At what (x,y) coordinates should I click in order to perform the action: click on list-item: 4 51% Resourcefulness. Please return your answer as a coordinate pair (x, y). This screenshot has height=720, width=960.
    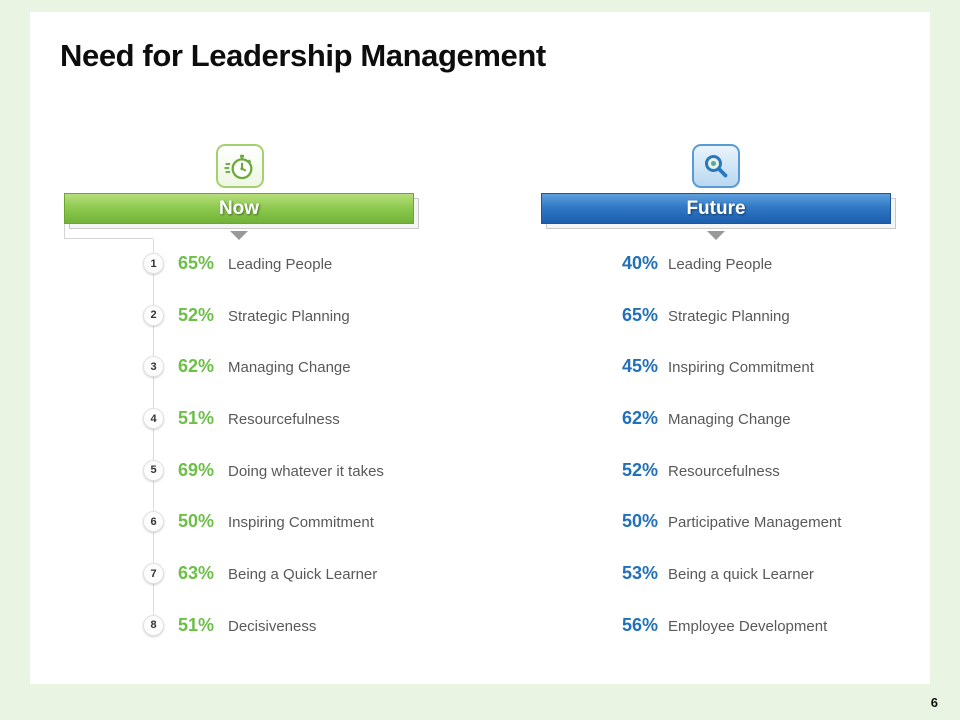
    Looking at the image, I should click on (265, 419).